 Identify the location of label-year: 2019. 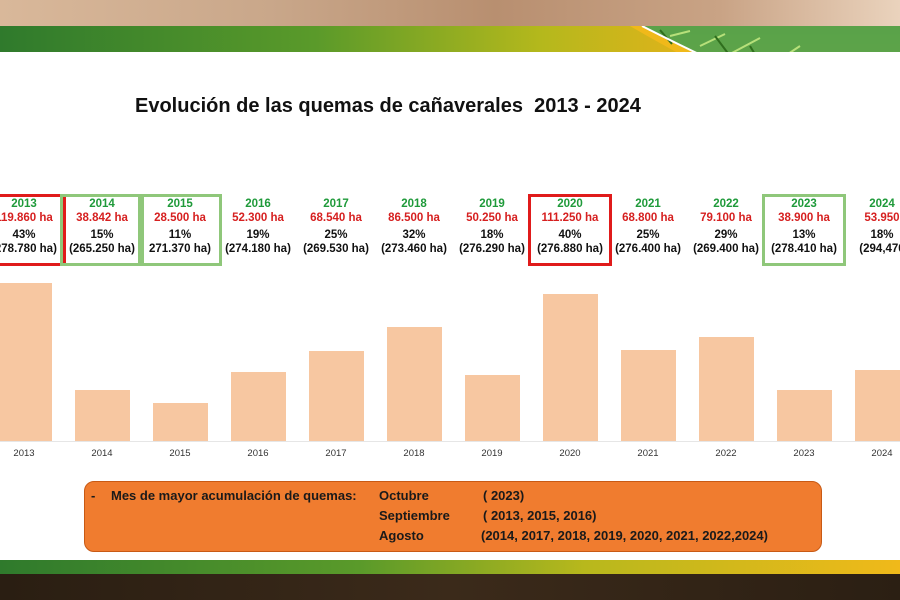
(492, 204).